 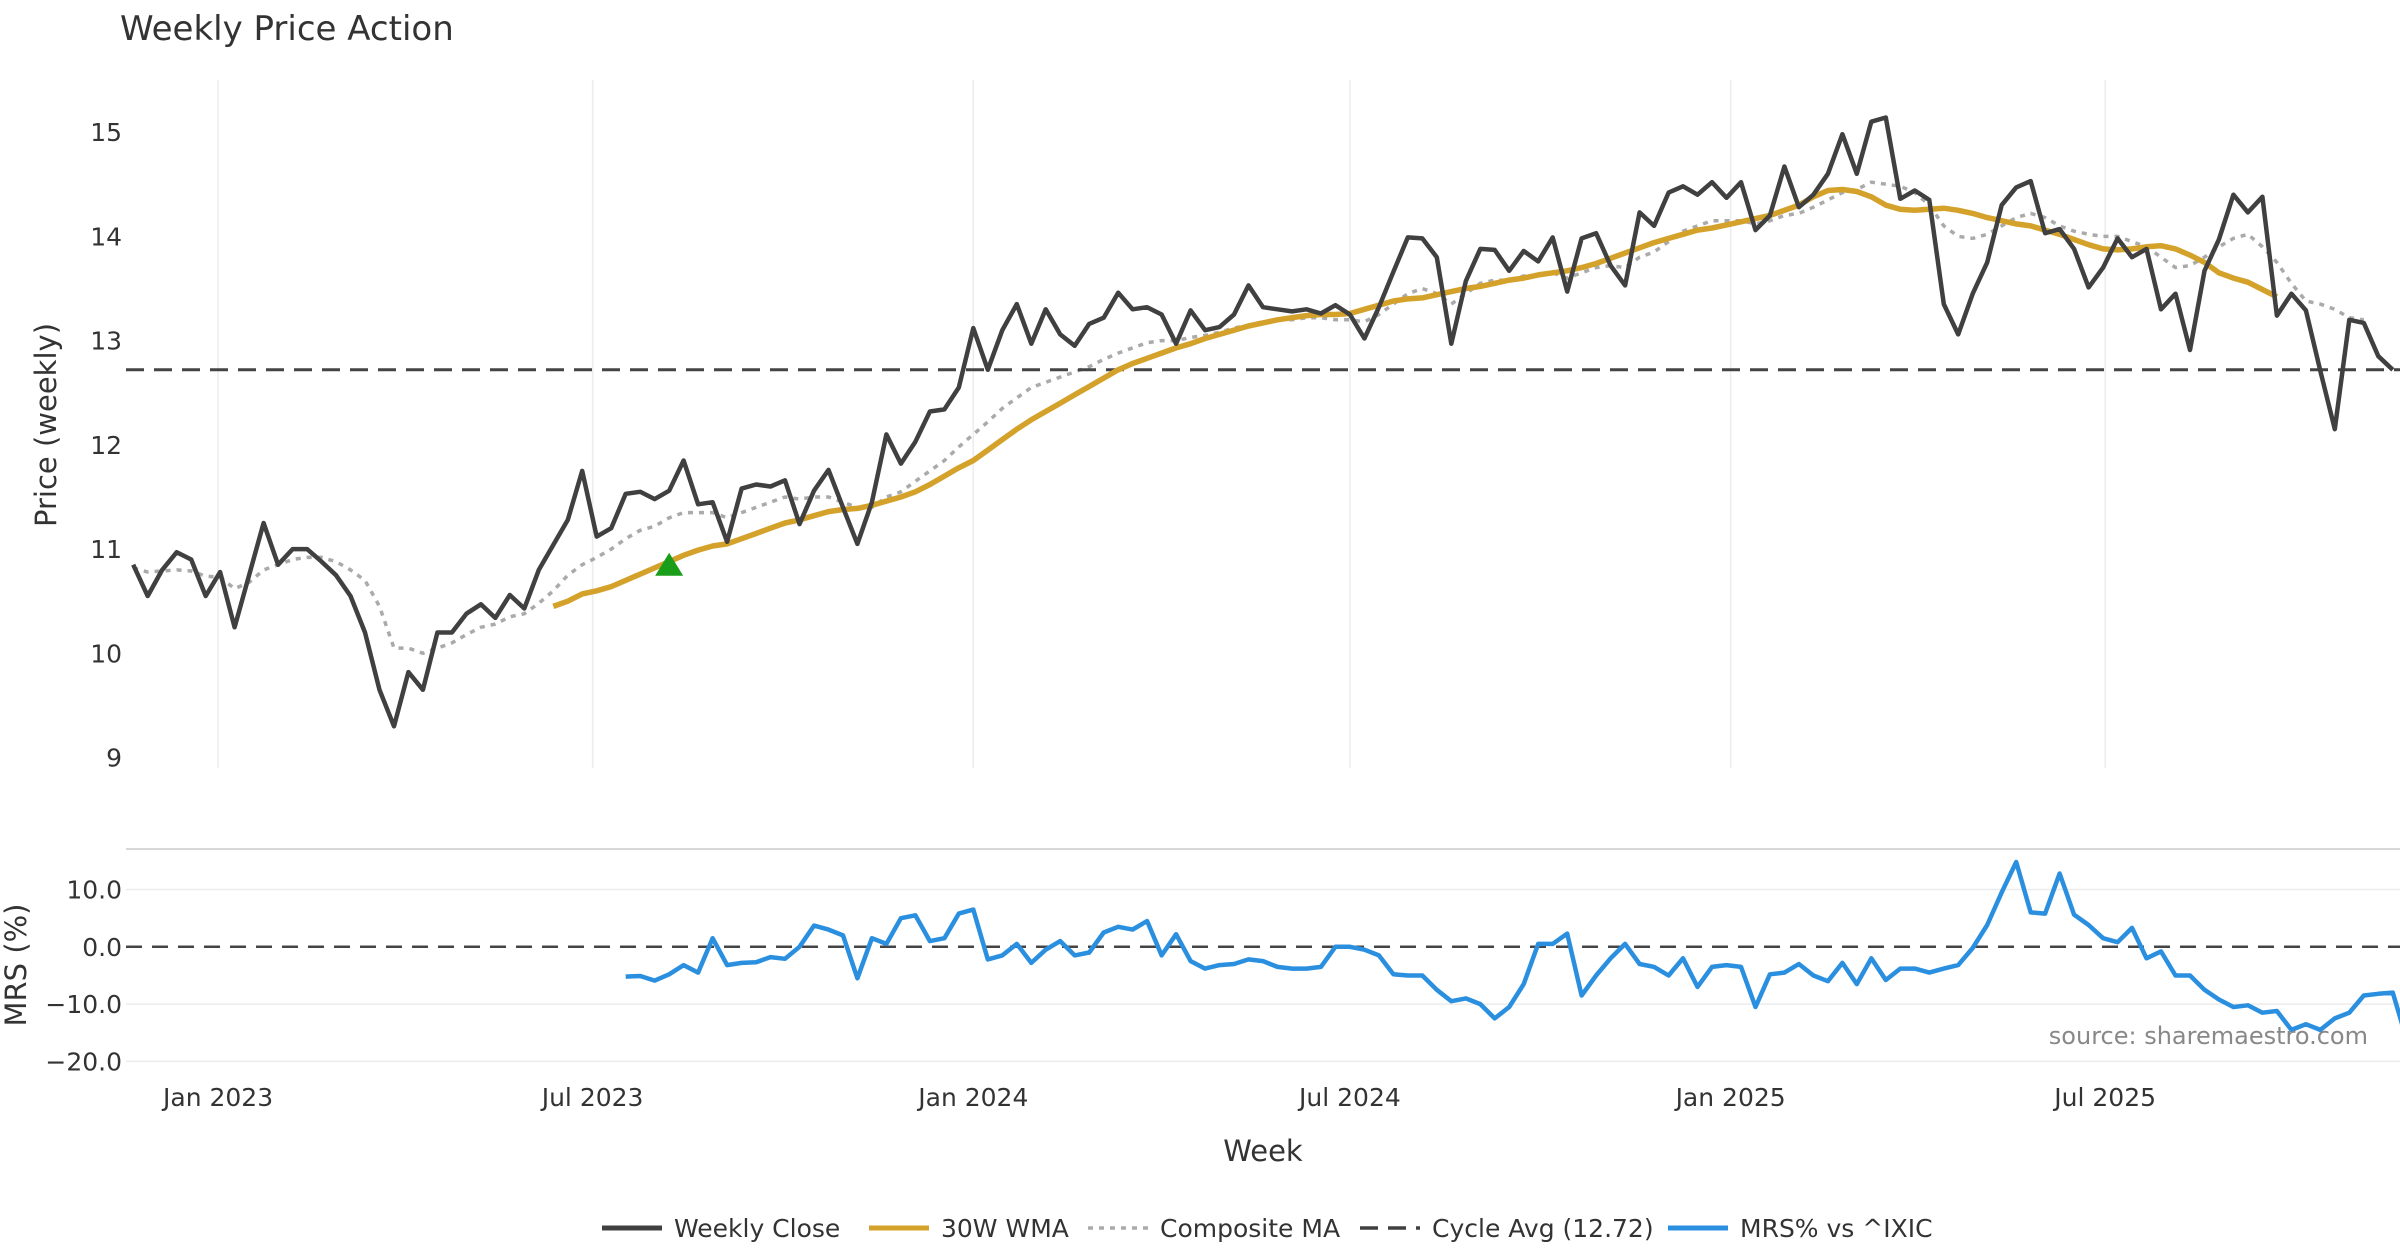 I want to click on x-tick-label: Jul 2025, so click(x=2104, y=1097).